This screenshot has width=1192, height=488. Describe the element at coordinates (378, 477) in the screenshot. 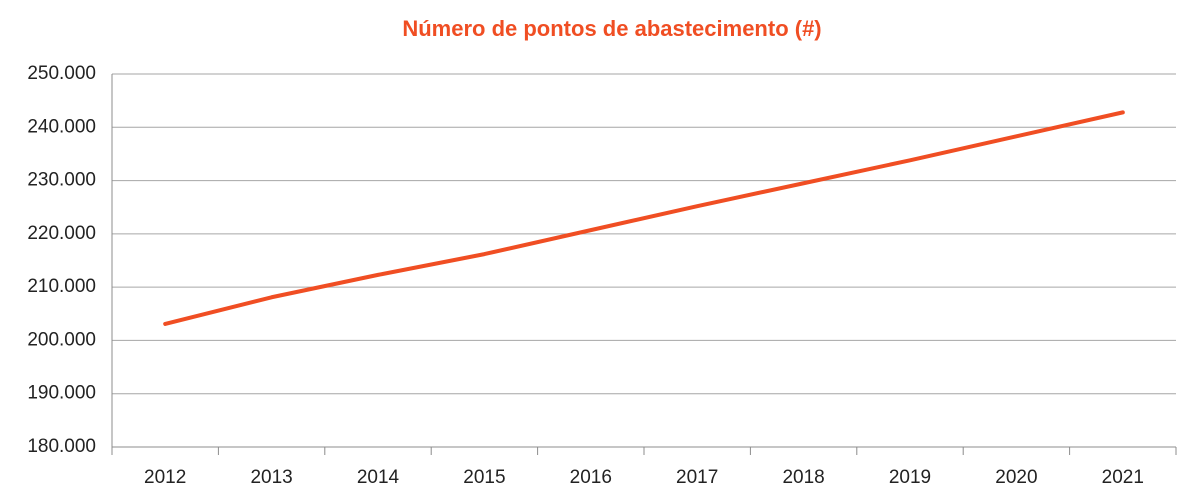

I see `x-tick-label: 2014` at that location.